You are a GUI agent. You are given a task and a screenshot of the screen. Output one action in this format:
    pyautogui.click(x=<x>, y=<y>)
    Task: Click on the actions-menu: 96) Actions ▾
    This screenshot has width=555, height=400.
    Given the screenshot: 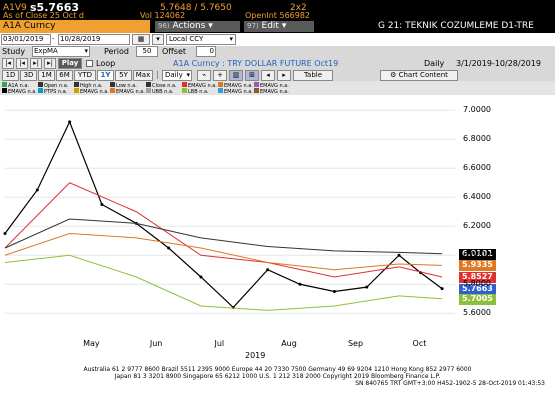 What is the action you would take?
    pyautogui.click(x=197, y=26)
    